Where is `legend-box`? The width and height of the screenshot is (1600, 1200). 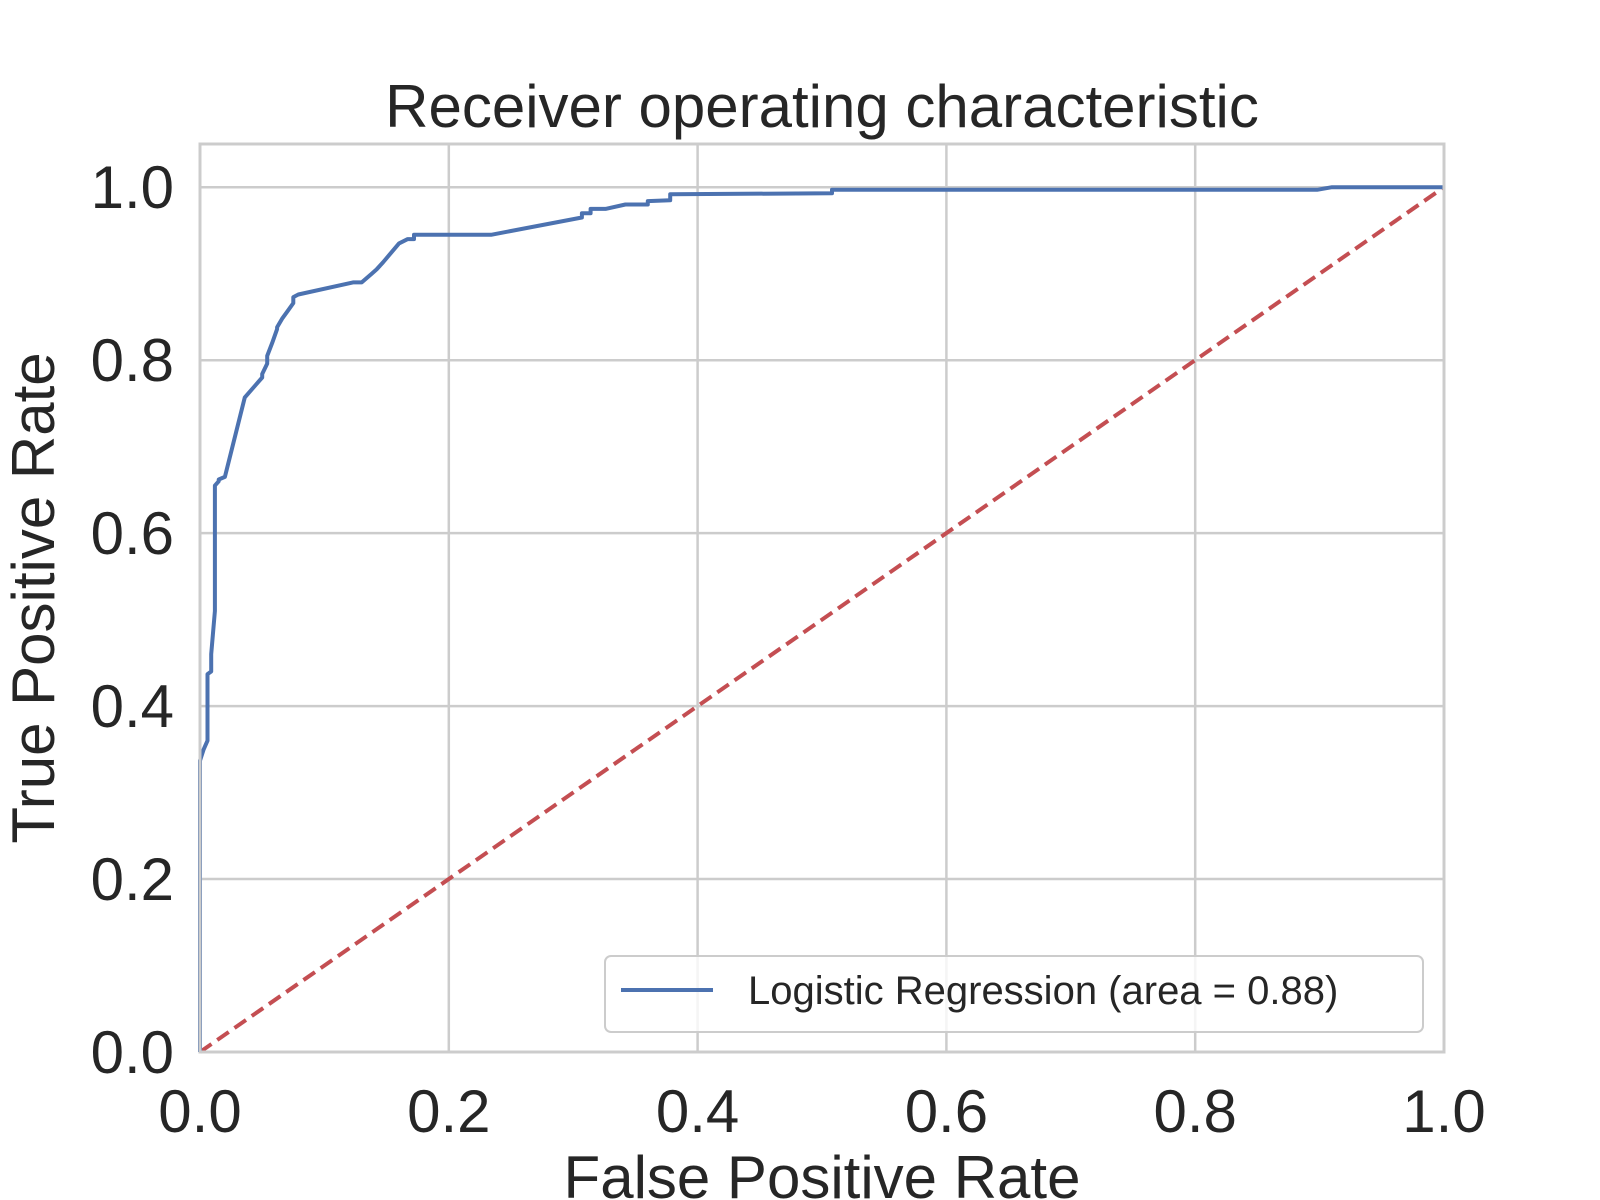
legend-box is located at coordinates (1014, 994).